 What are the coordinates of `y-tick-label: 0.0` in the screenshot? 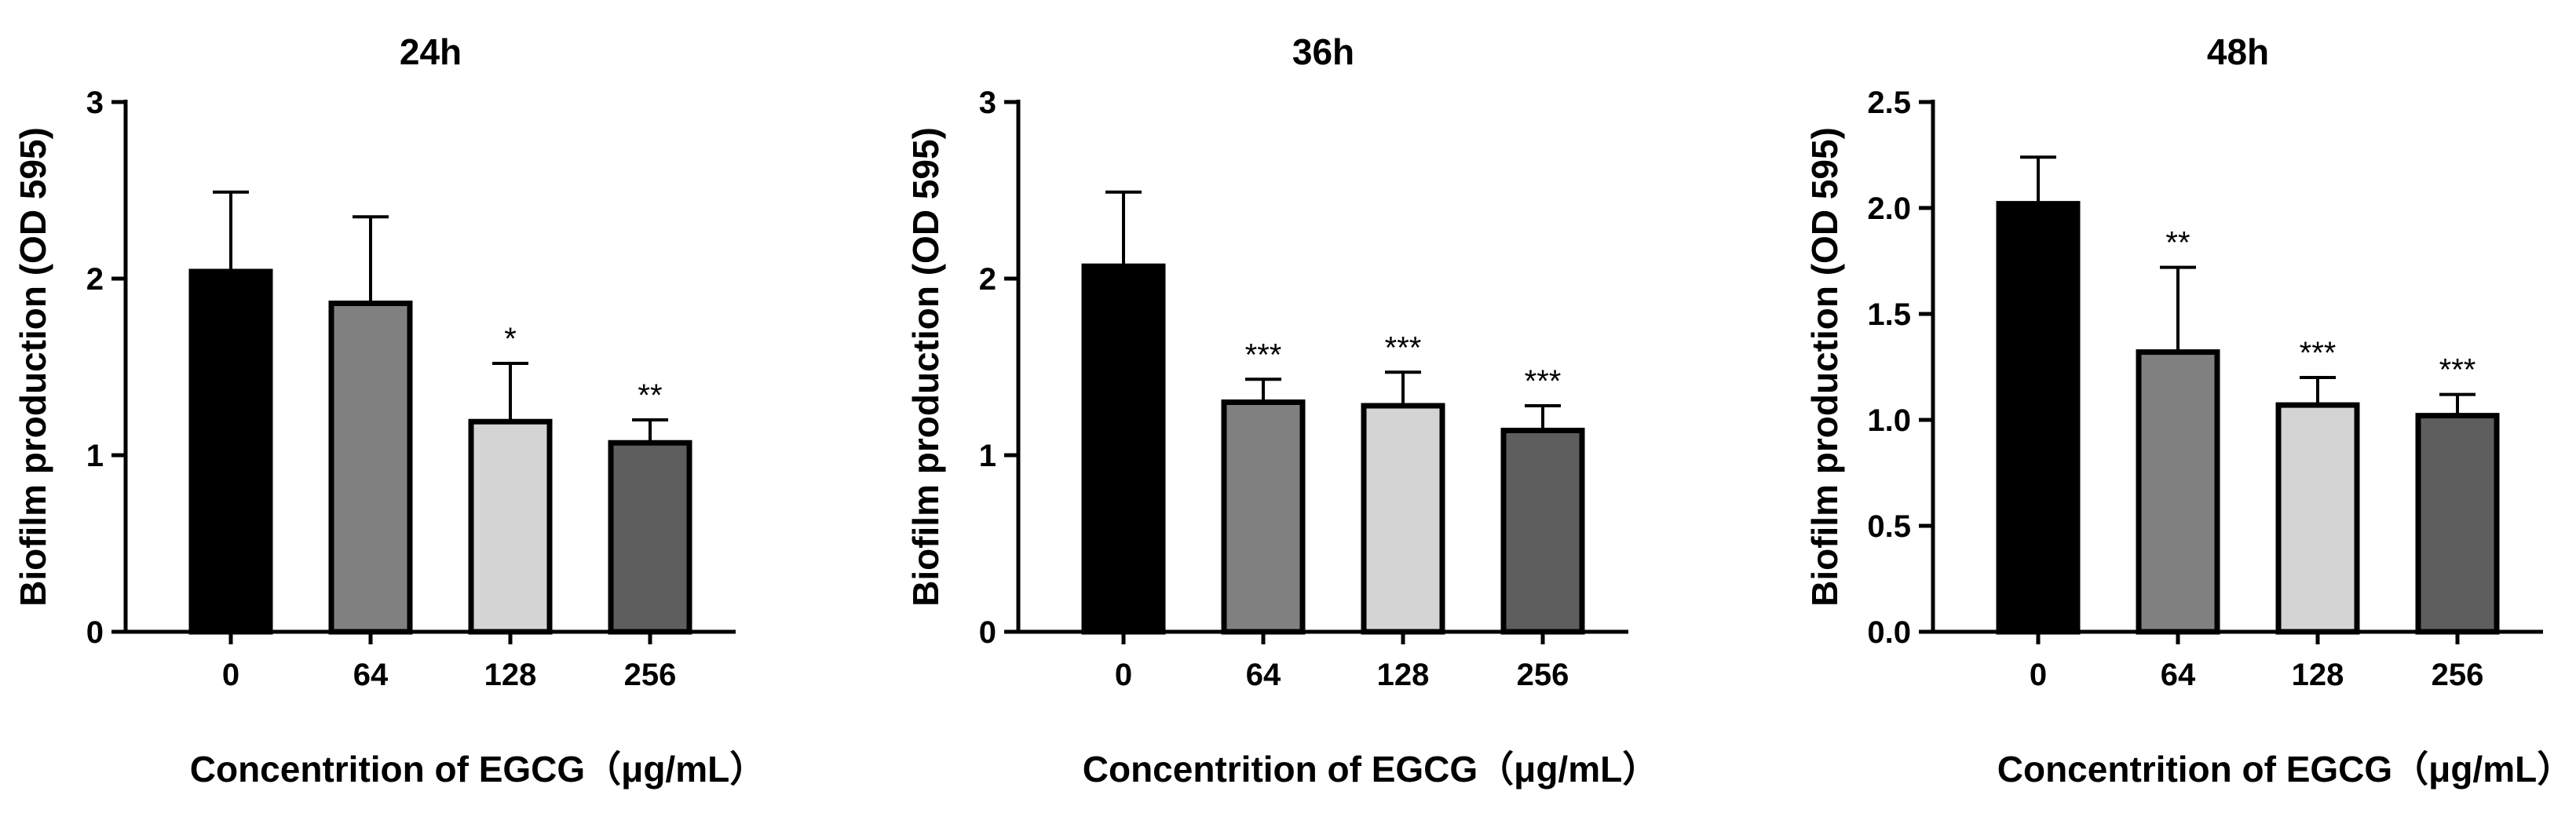 It's located at (1889, 632).